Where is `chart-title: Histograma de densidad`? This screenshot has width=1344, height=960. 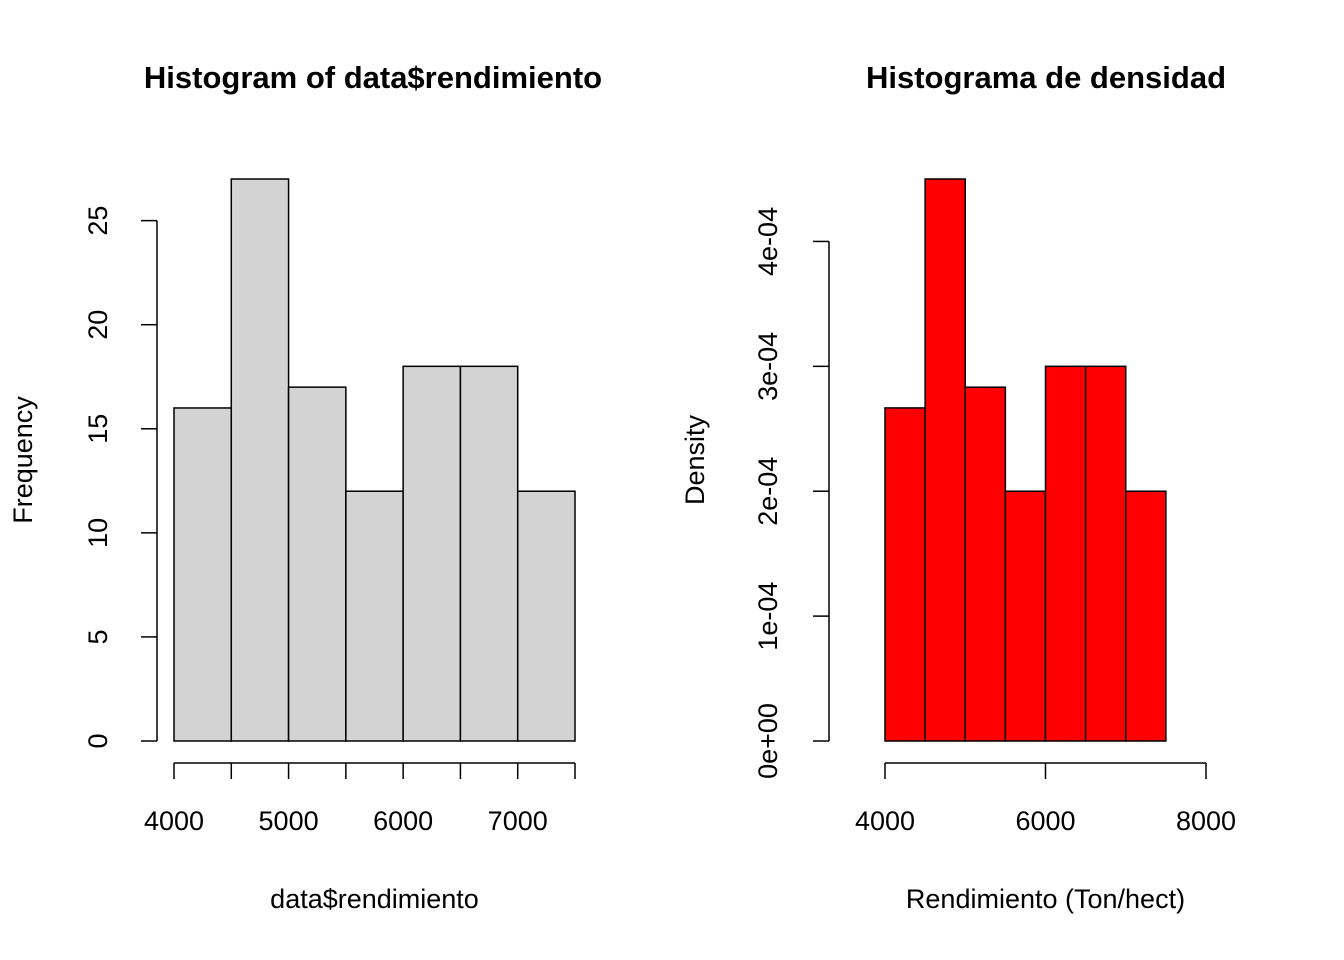
chart-title: Histograma de densidad is located at coordinates (1046, 77).